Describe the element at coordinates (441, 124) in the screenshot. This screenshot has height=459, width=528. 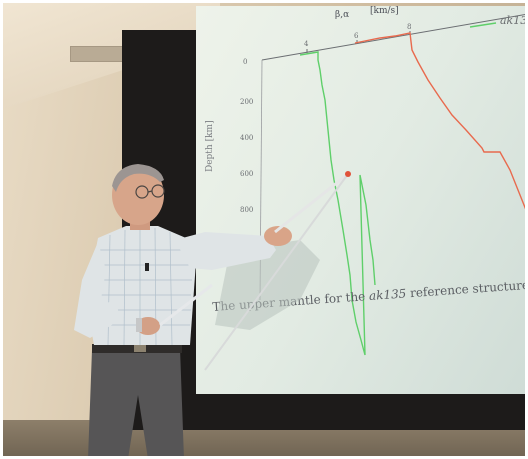
I see `p-wave-curve` at that location.